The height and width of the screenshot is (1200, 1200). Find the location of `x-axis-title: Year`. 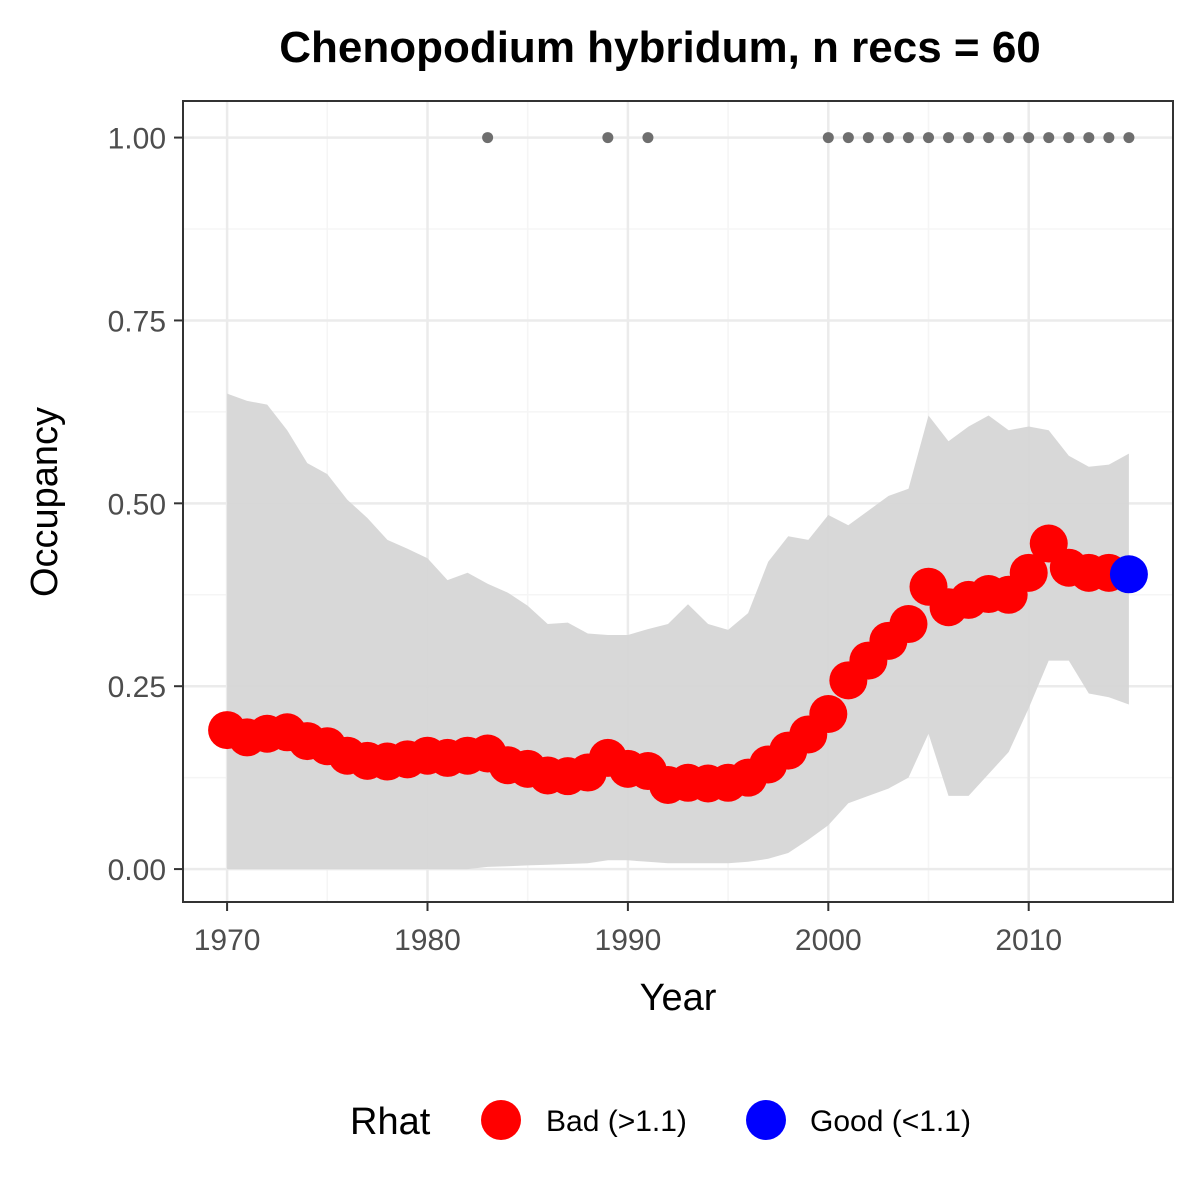

x-axis-title: Year is located at coordinates (678, 998).